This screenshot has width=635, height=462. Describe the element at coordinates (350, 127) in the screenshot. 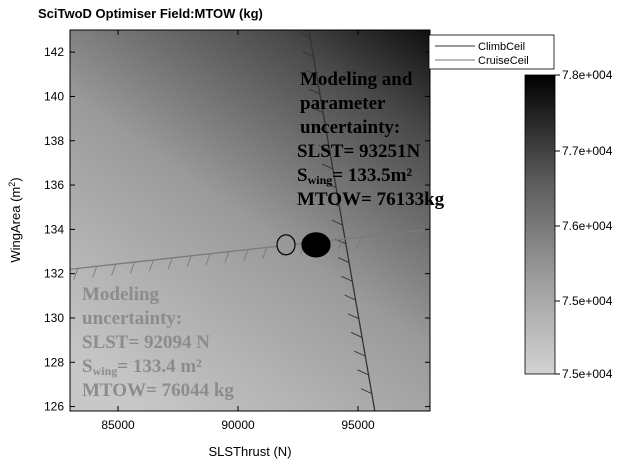

I see `annotation-dark-line3: uncertainty:` at that location.